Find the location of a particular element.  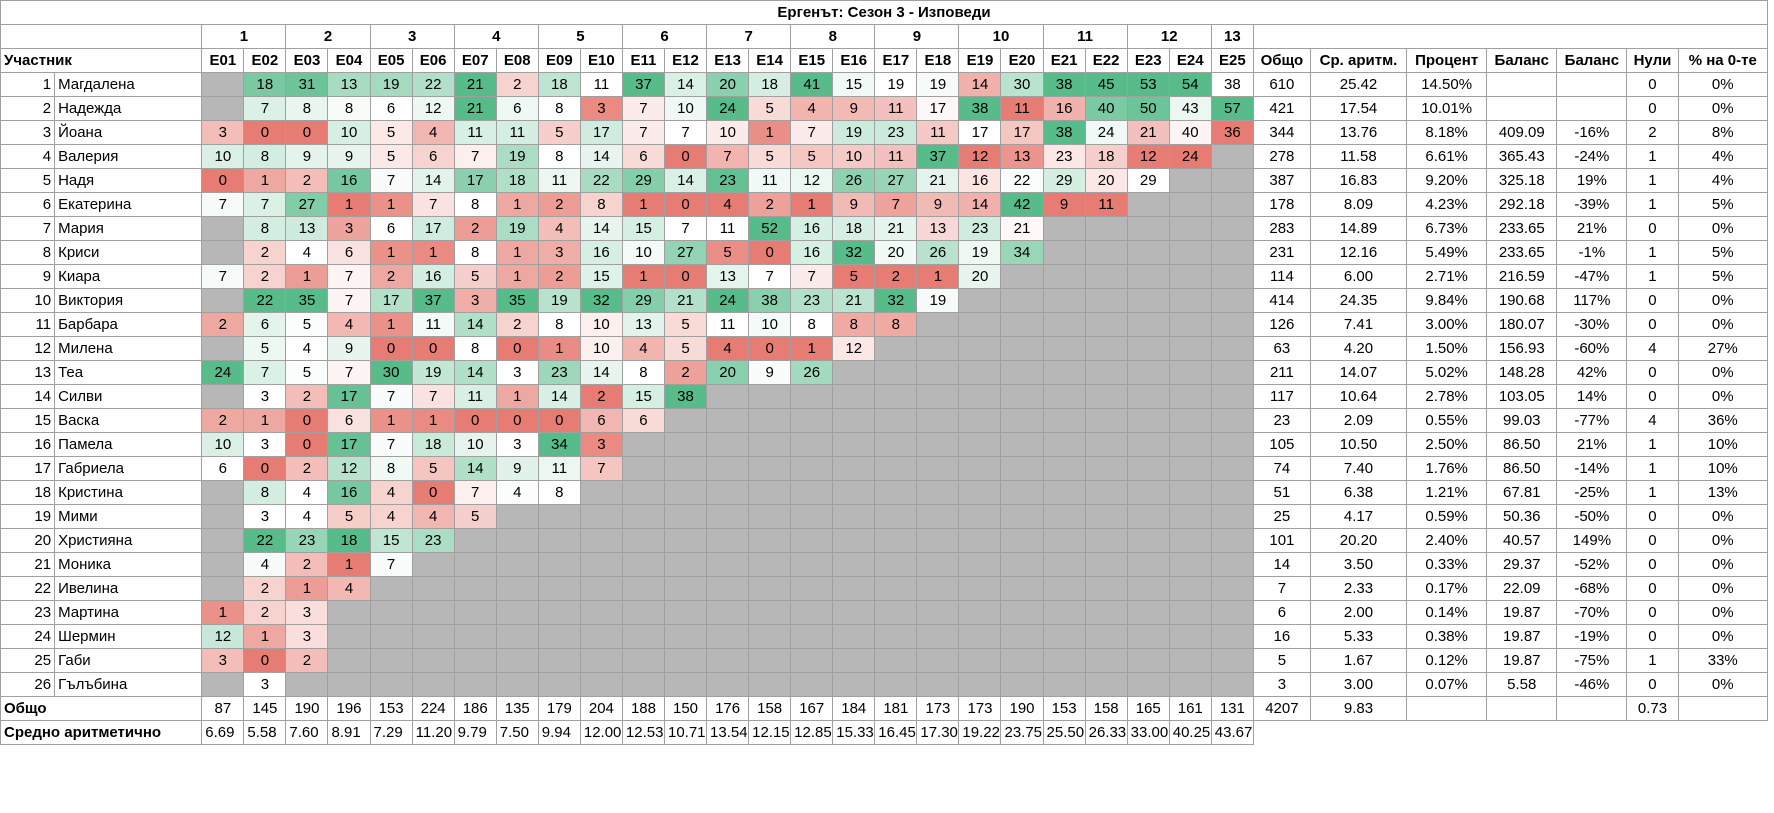

episode-count: 11 is located at coordinates (728, 228).